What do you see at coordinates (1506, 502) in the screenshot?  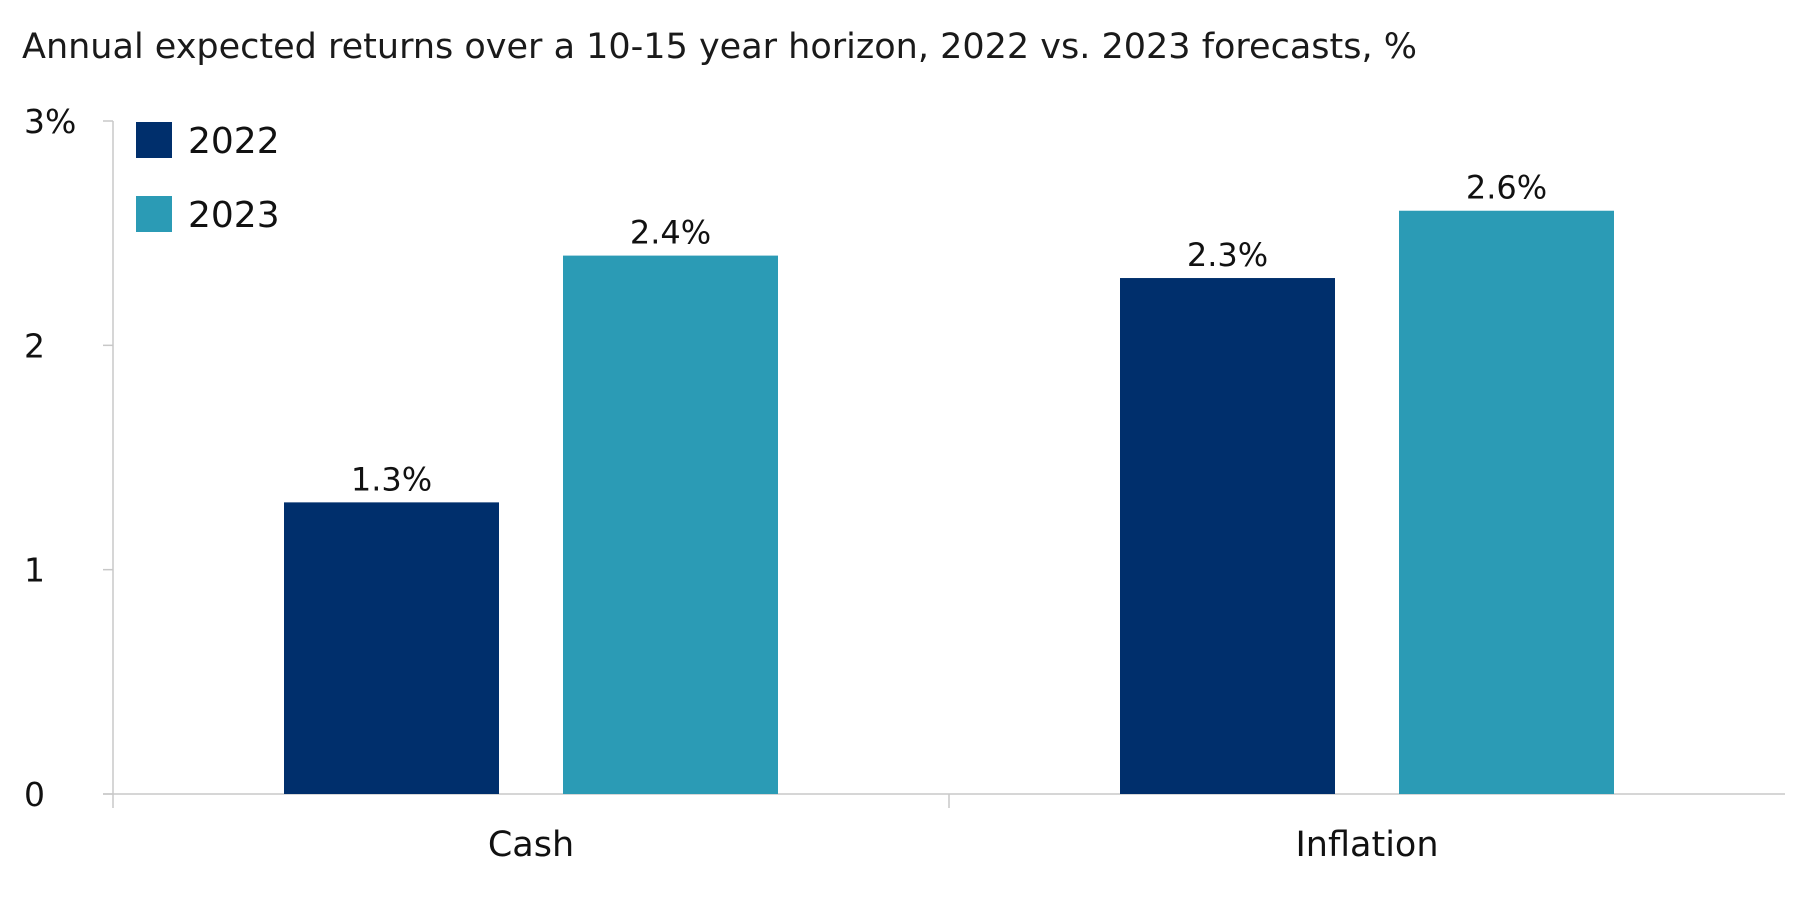 I see `bar-2023-inflation` at bounding box center [1506, 502].